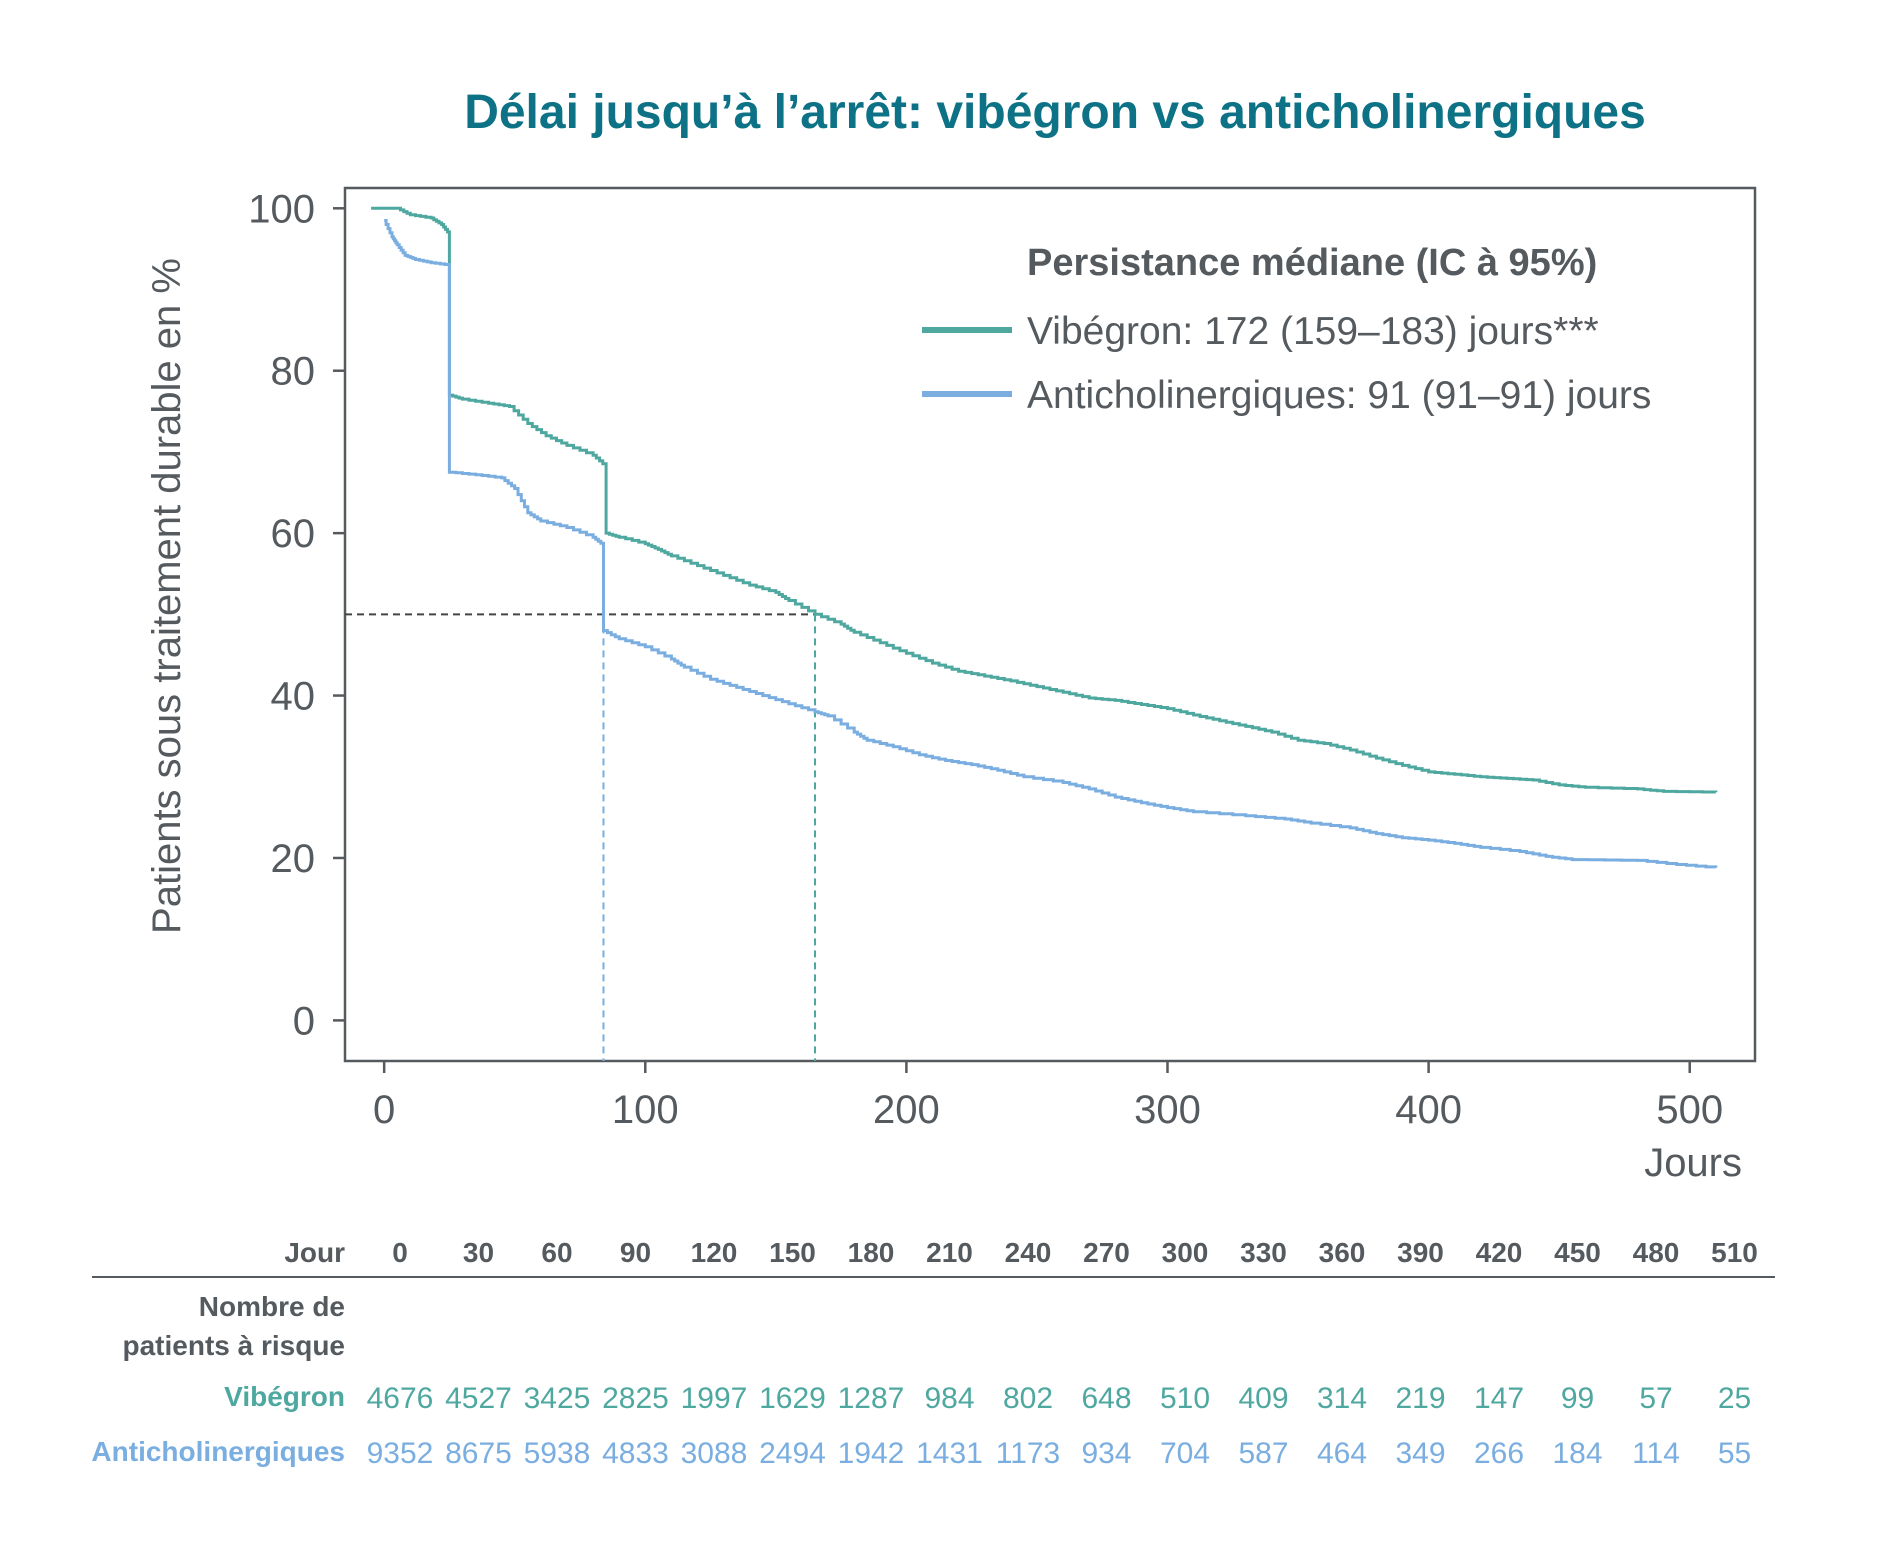  I want to click on risk-value-anticholinergiques: 3088, so click(714, 1453).